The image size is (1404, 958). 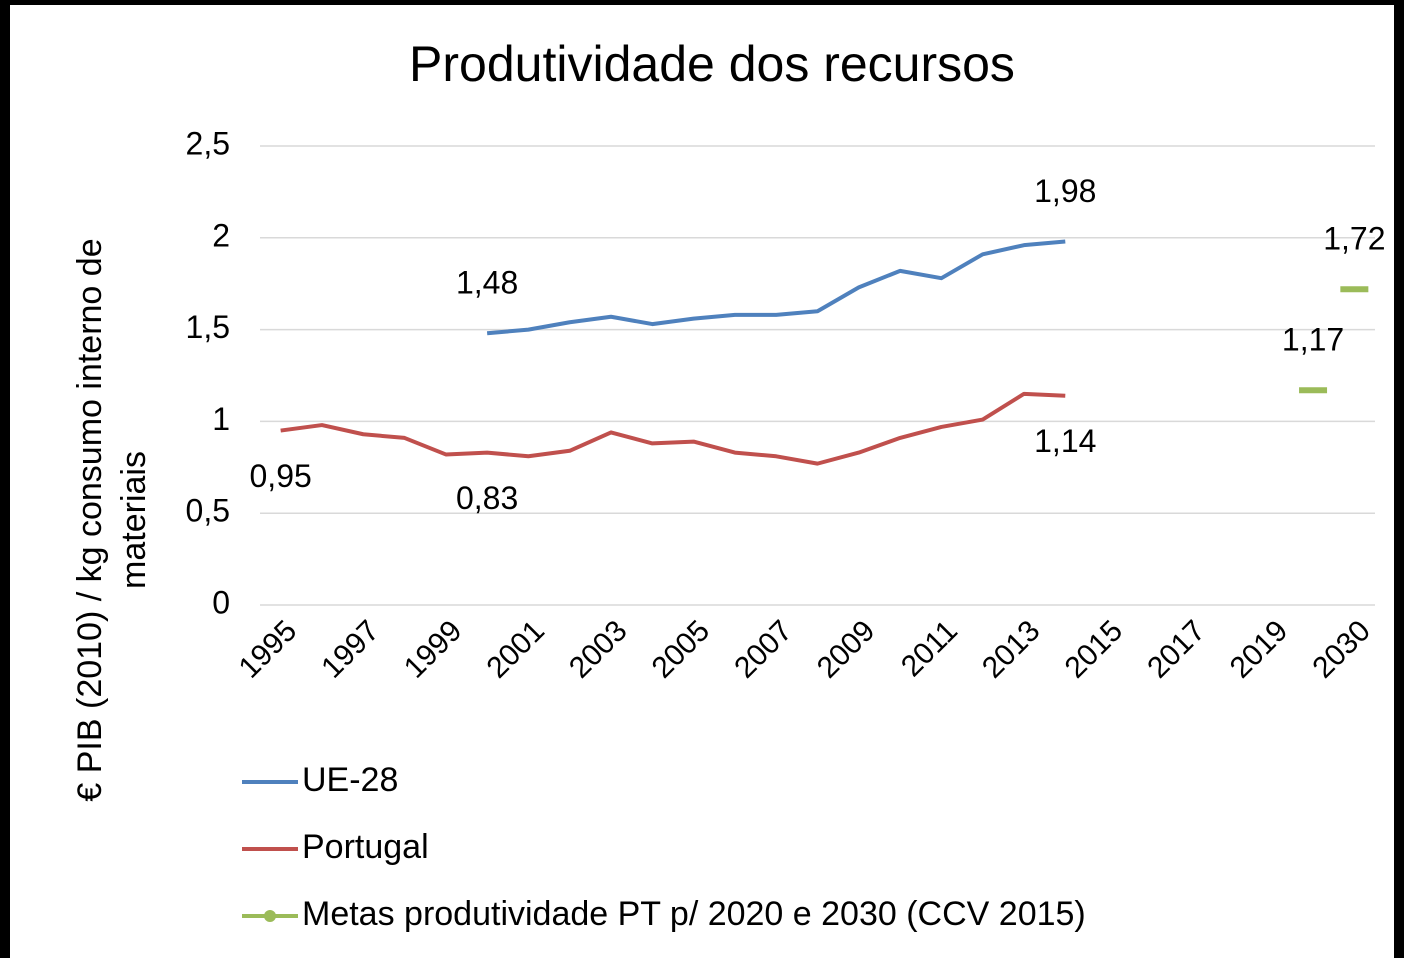 I want to click on legend-label: Portugal, so click(x=365, y=847).